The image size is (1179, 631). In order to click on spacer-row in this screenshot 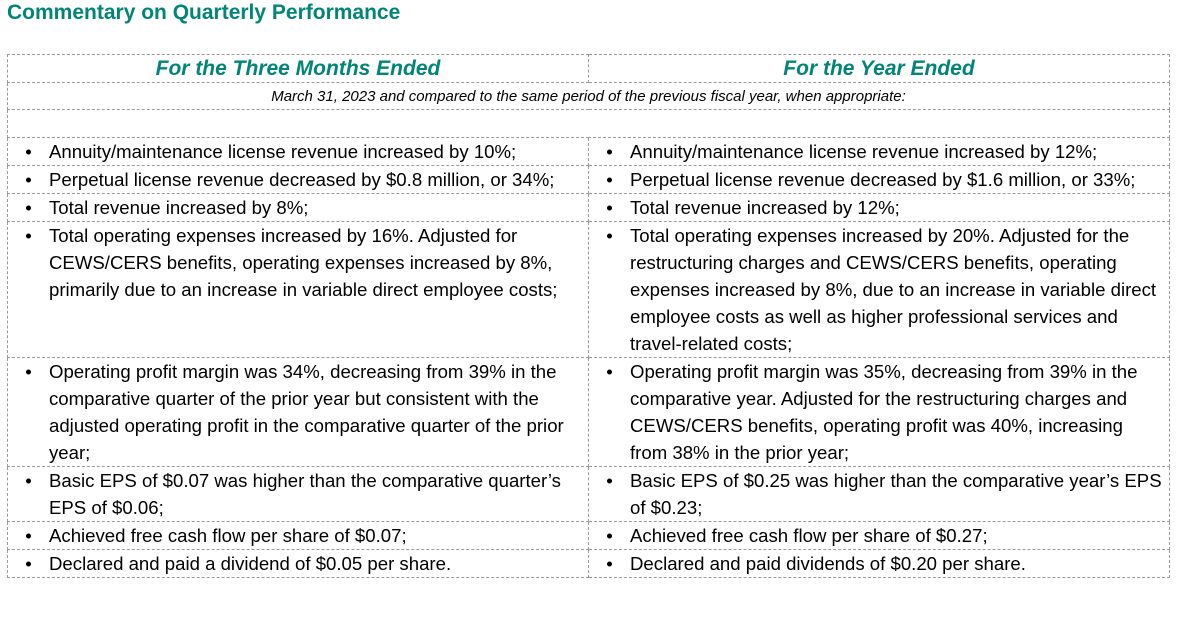, I will do `click(588, 123)`.